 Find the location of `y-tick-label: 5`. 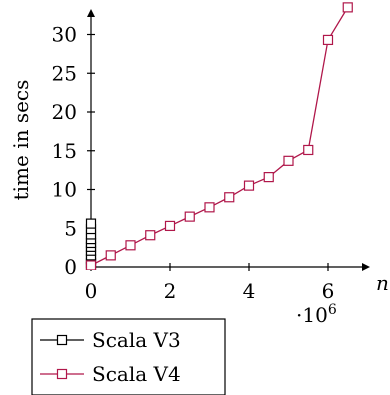

y-tick-label: 5 is located at coordinates (70, 228).